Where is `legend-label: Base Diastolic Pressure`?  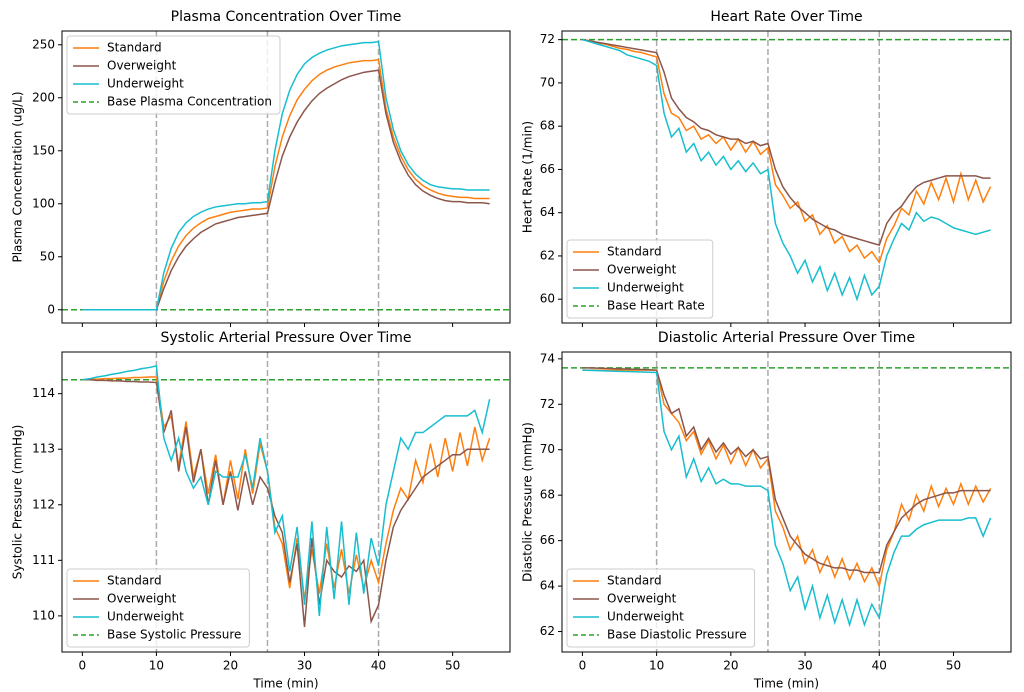 legend-label: Base Diastolic Pressure is located at coordinates (677, 635).